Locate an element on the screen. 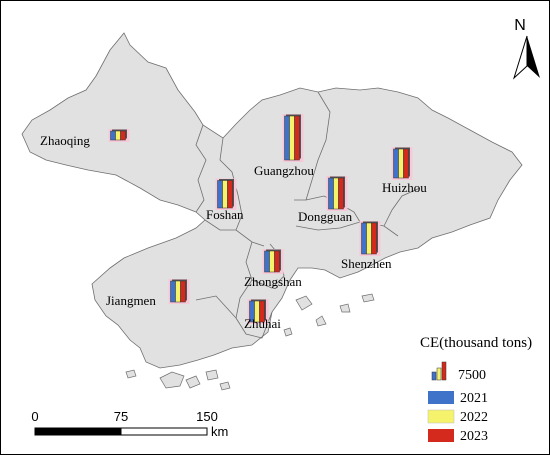  boundary-huizhou-shenzhen is located at coordinates (402, 207).